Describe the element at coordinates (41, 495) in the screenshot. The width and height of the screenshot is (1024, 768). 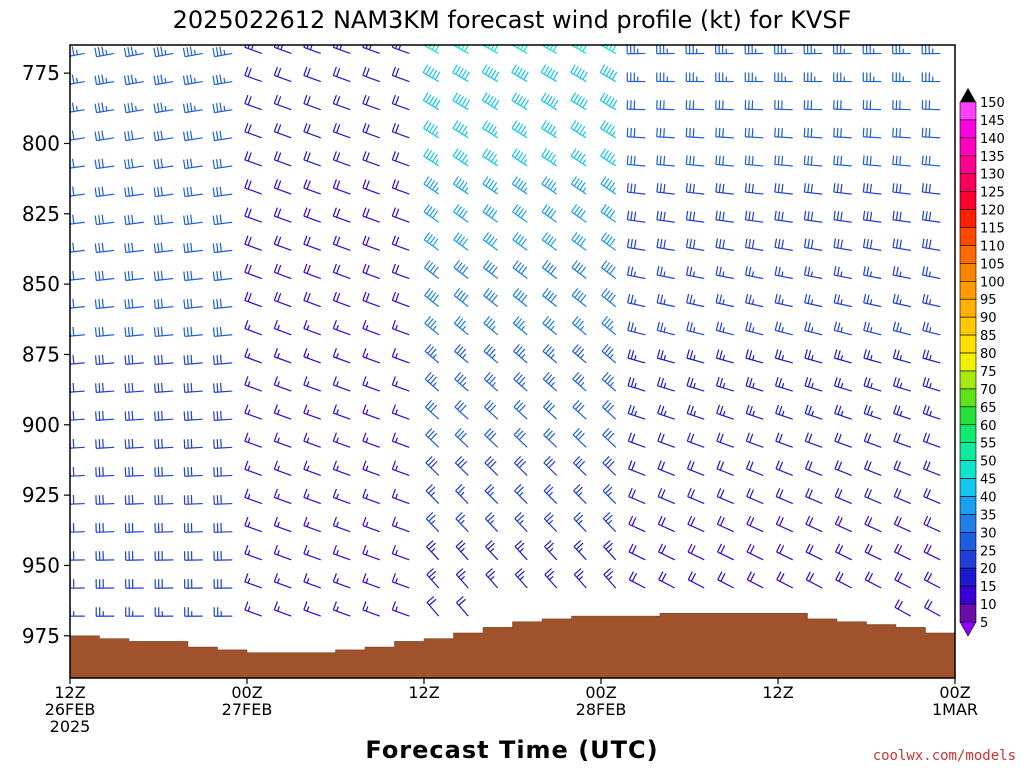
I see `y-tick-label: 925` at that location.